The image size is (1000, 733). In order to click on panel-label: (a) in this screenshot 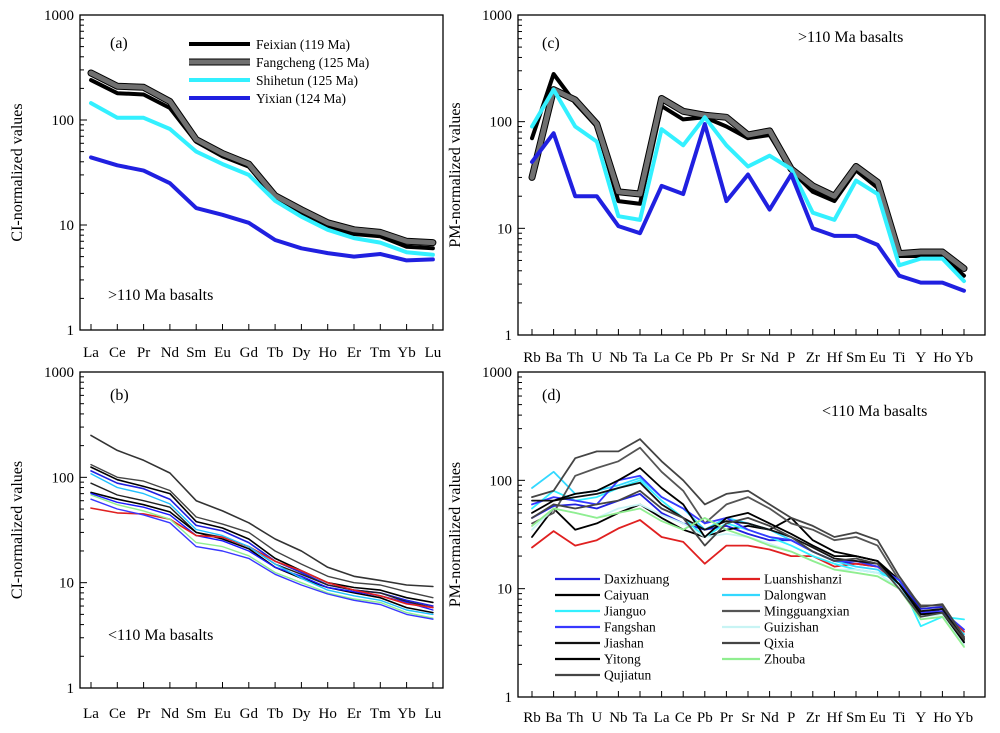, I will do `click(119, 43)`.